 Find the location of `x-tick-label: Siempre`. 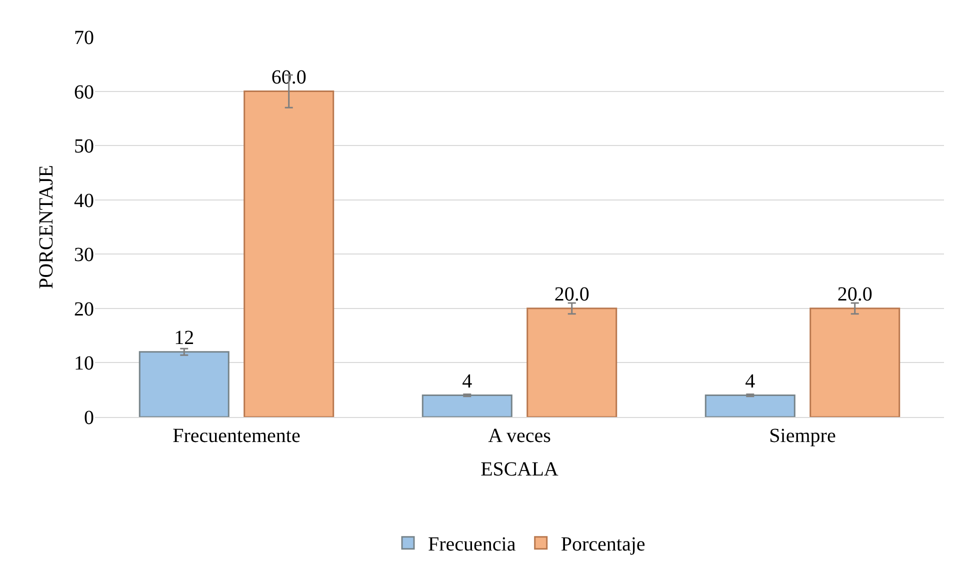

x-tick-label: Siempre is located at coordinates (802, 436).